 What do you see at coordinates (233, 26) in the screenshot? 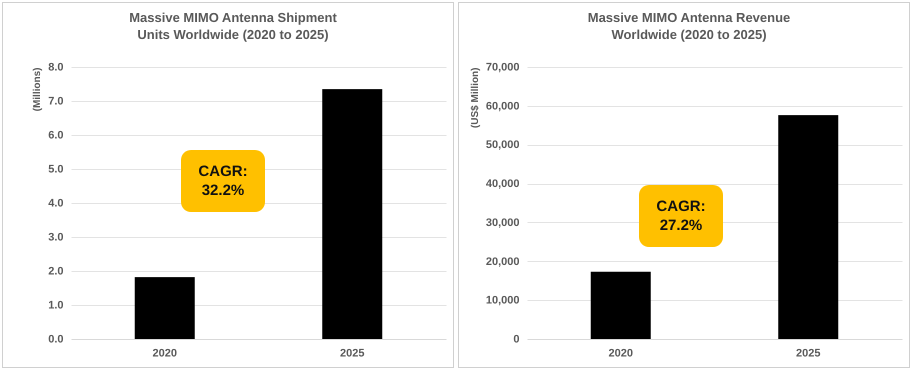
I see `chart-title: Massive MIMO Antenna Shipment Units Worldwide (2020 to 2025)` at bounding box center [233, 26].